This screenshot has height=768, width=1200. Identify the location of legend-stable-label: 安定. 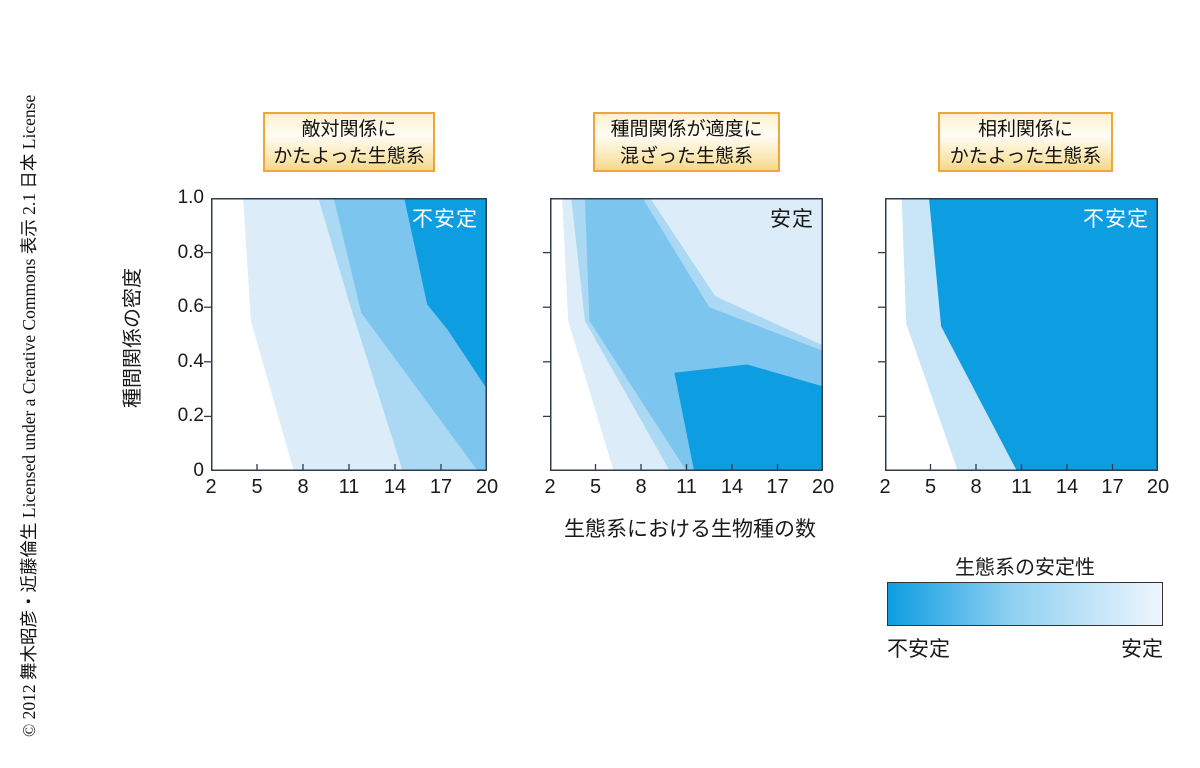
(1142, 649).